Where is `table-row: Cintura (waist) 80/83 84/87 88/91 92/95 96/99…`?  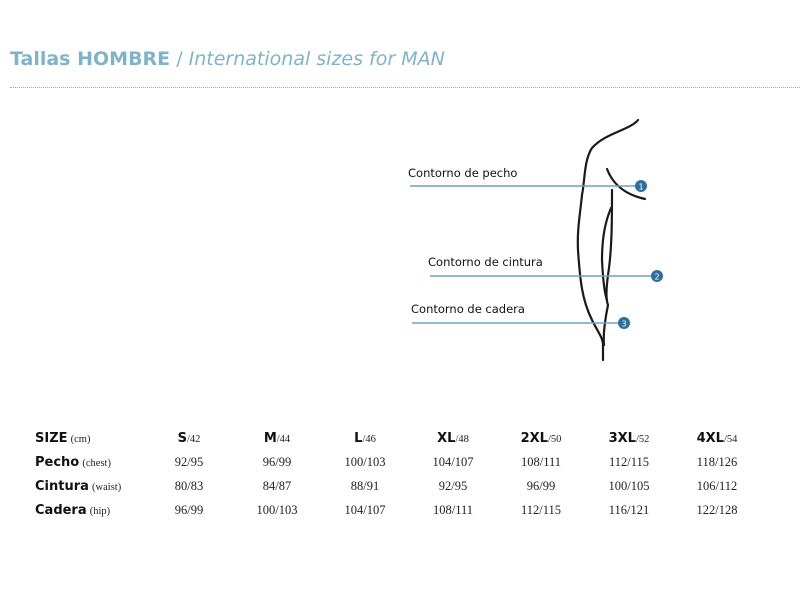 table-row: Cintura (waist) 80/83 84/87 88/91 92/95 96/99… is located at coordinates (398, 486).